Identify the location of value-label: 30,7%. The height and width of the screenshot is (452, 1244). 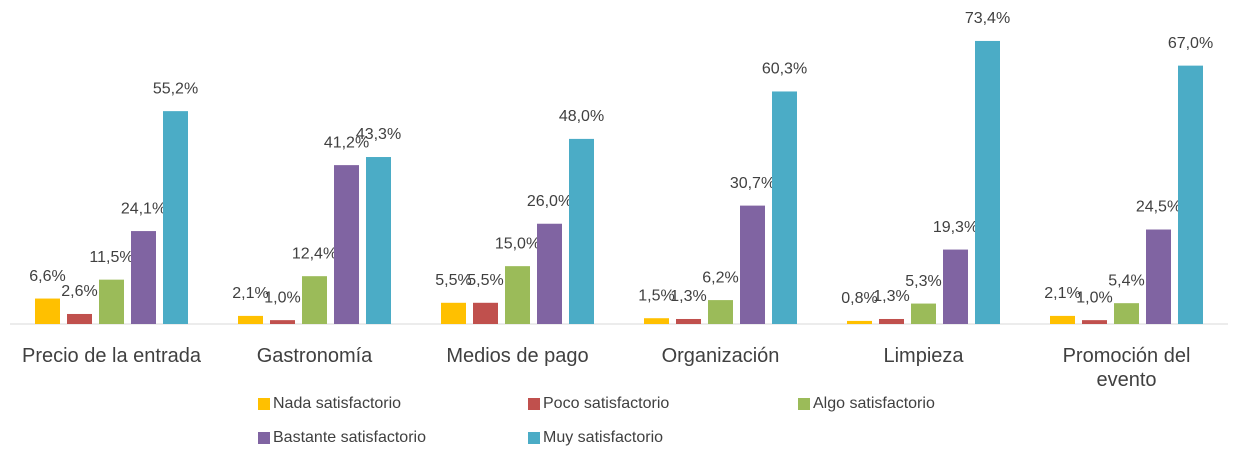
(752, 183).